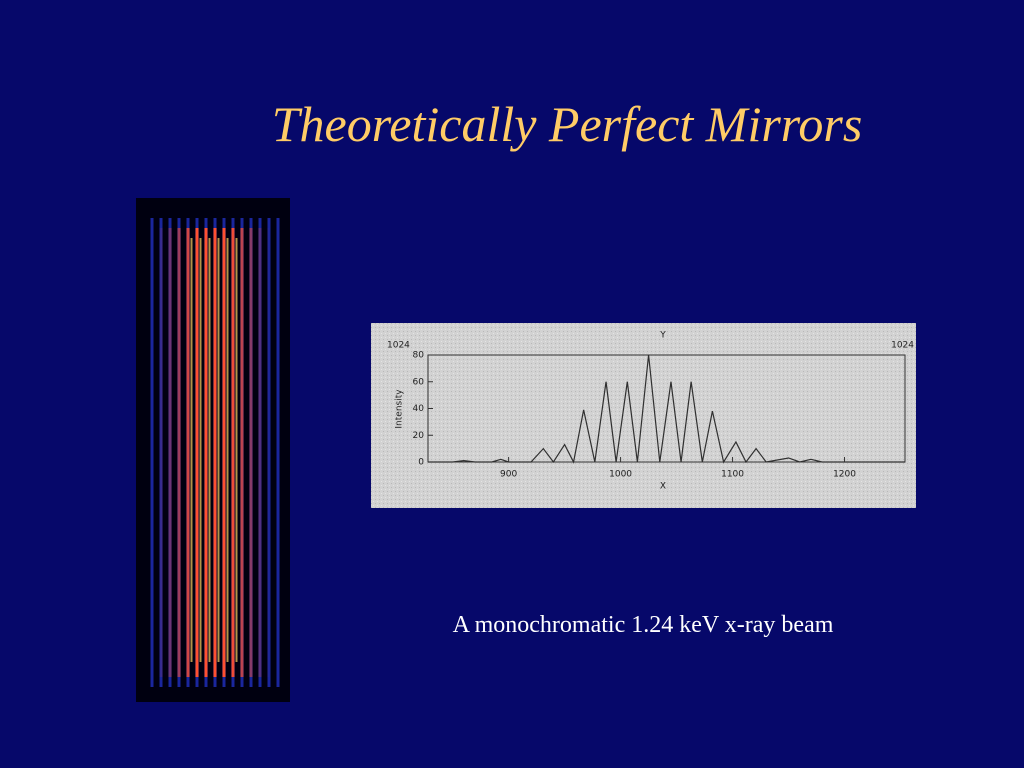 The width and height of the screenshot is (1024, 768). What do you see at coordinates (732, 475) in the screenshot?
I see `x-tick-label: 1100` at bounding box center [732, 475].